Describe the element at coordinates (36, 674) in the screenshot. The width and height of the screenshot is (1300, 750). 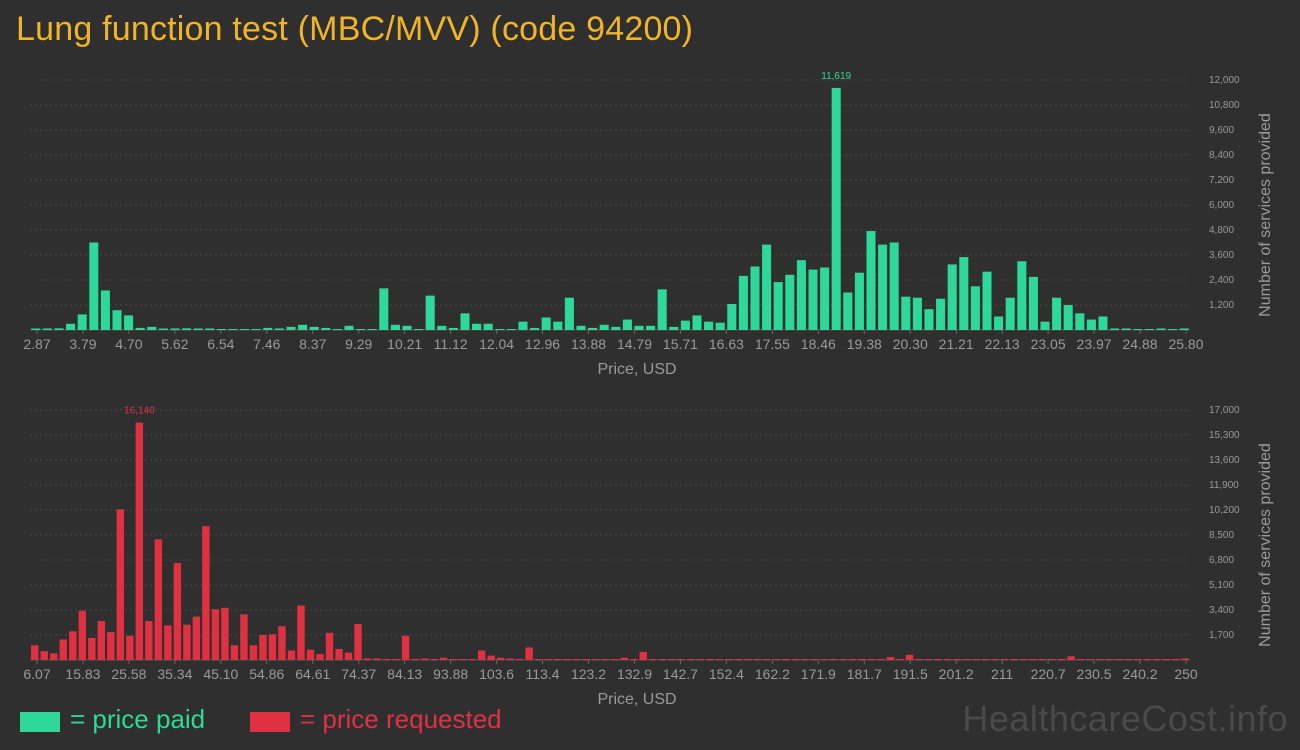
I see `x-tick-label: 6.07` at that location.